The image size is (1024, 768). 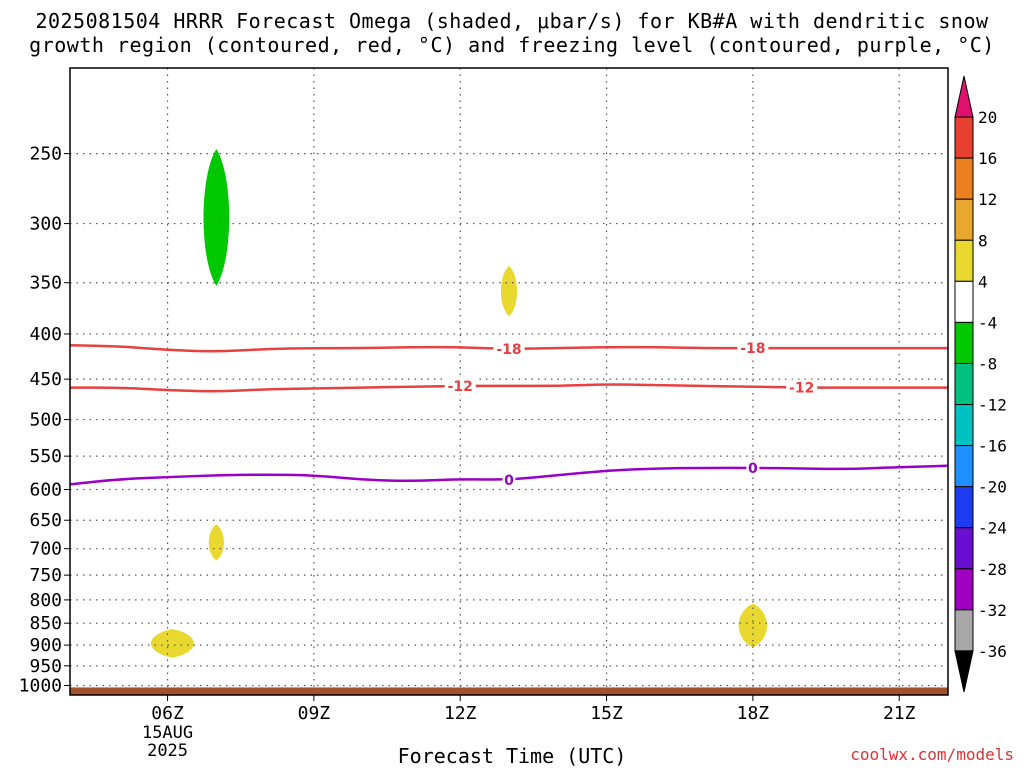 What do you see at coordinates (460, 713) in the screenshot?
I see `x-tick-label: 12Z` at bounding box center [460, 713].